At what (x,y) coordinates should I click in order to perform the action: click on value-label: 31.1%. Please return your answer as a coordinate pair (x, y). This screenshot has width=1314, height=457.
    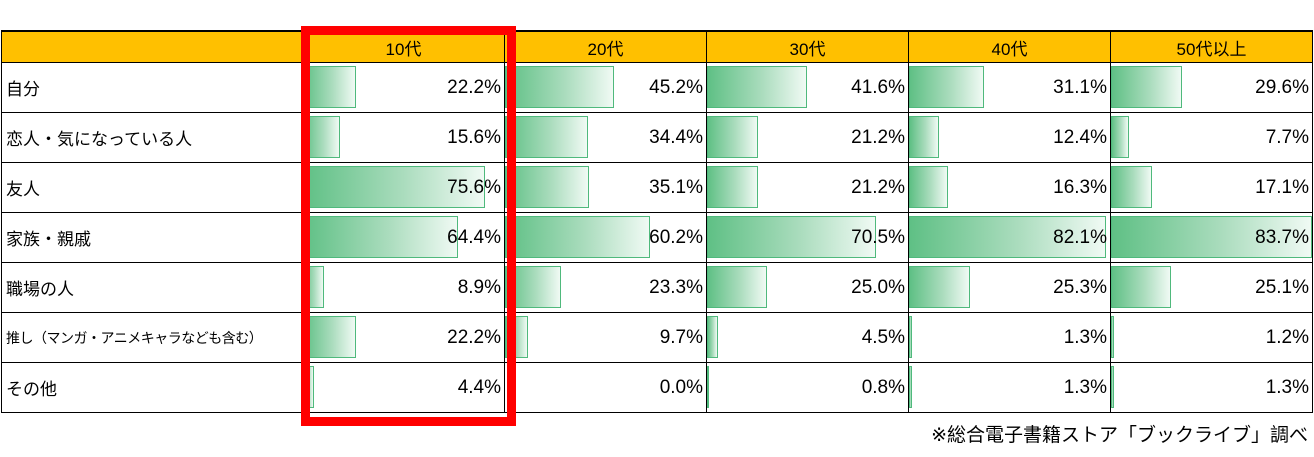
    Looking at the image, I should click on (1080, 87).